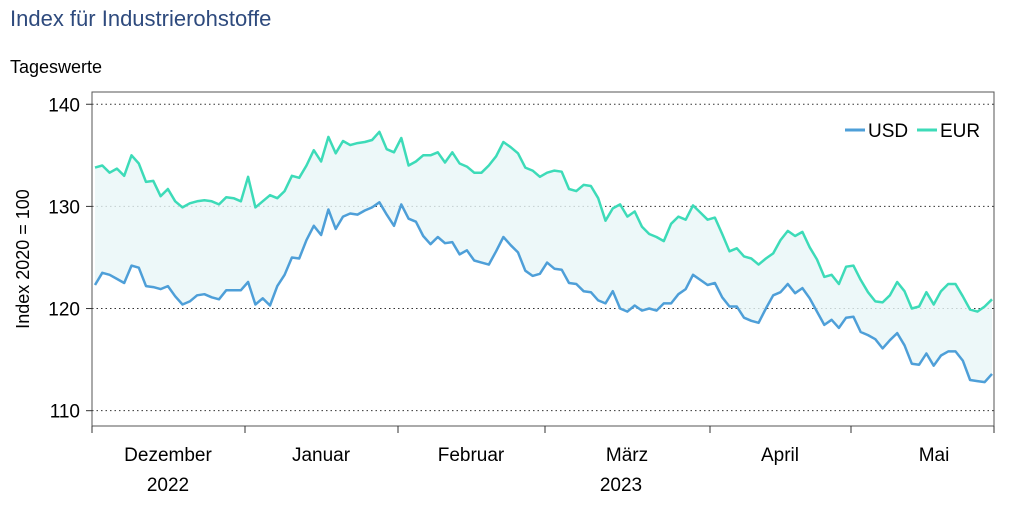  What do you see at coordinates (621, 485) in the screenshot?
I see `x-year-label: 2023` at bounding box center [621, 485].